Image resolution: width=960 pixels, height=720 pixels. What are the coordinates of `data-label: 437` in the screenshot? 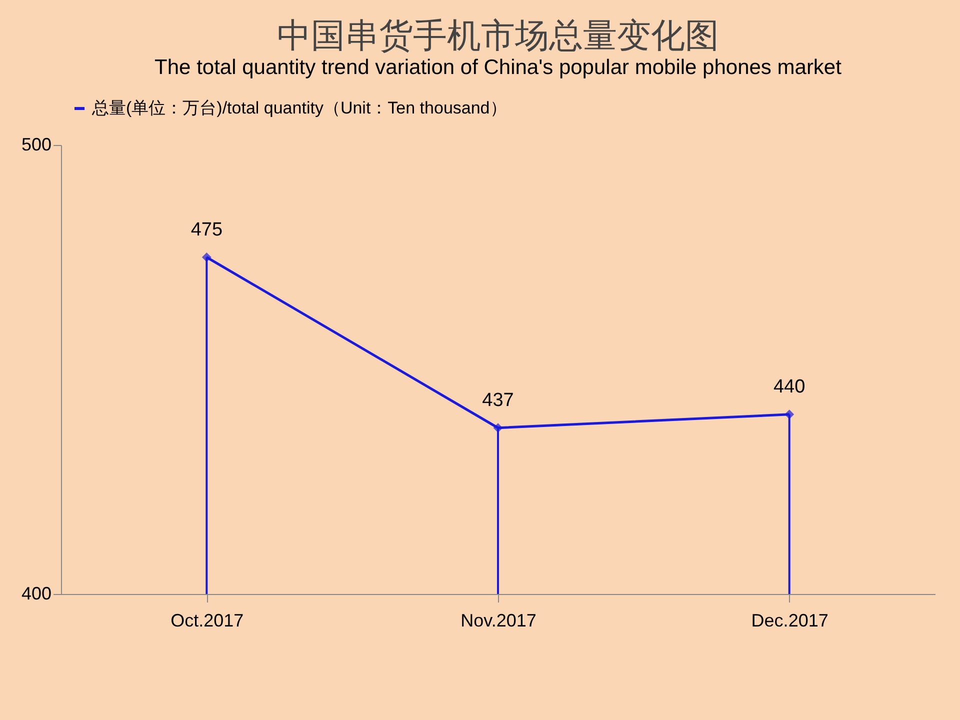 It's located at (498, 400).